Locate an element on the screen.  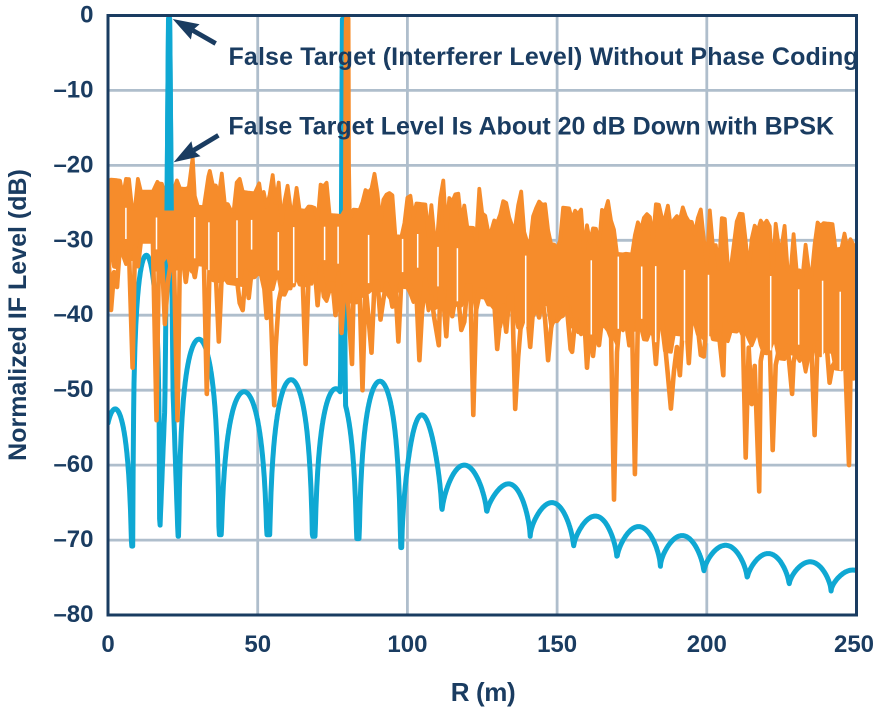
svg-text: –60 is located at coordinates (73, 464).